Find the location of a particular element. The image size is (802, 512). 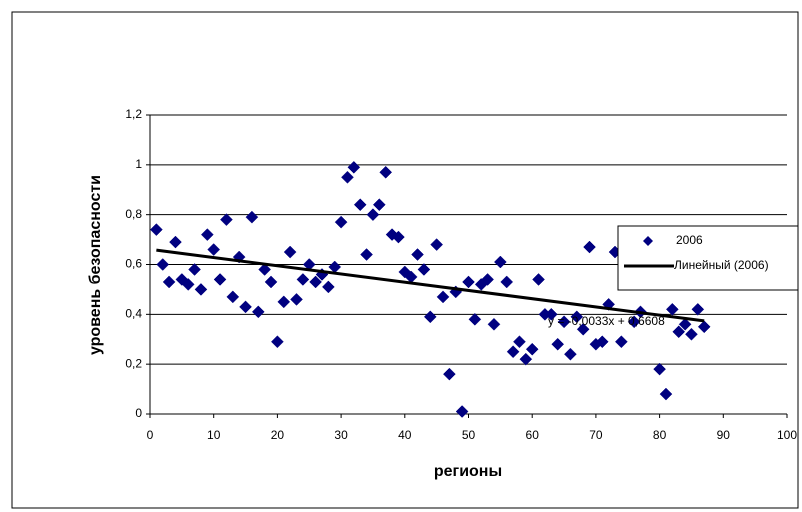

y-tick-label: 1 is located at coordinates (138, 164).